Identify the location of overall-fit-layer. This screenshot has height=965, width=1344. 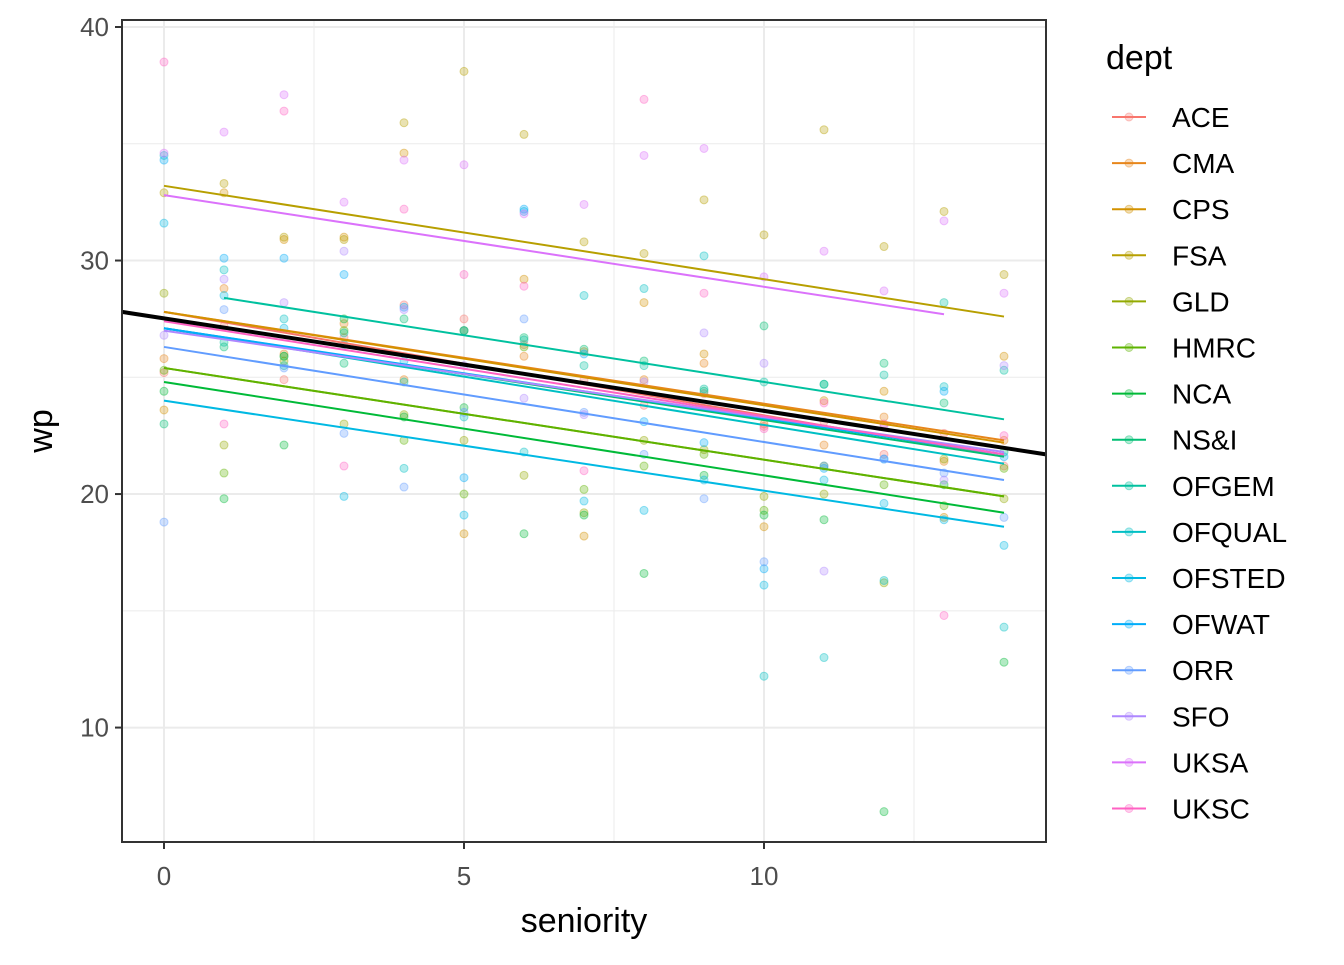
(584, 383).